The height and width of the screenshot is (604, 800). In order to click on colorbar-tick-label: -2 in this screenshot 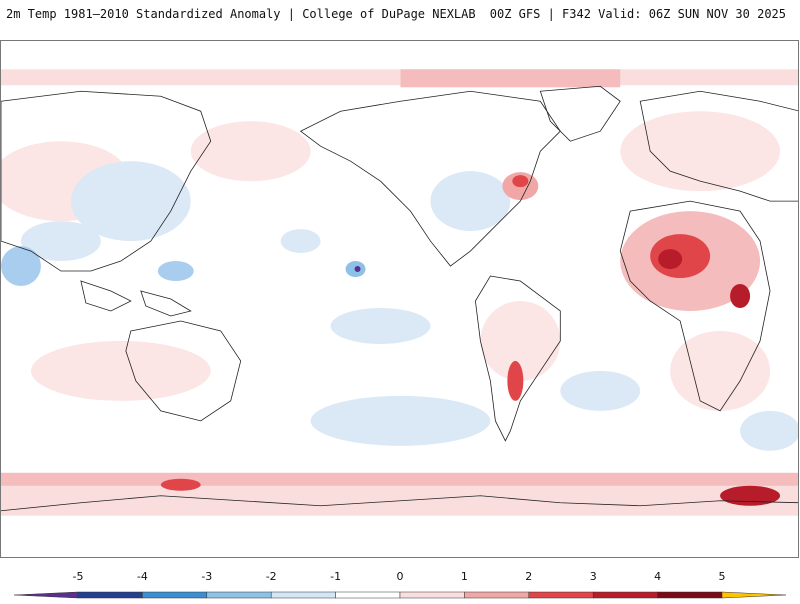, I will do `click(271, 576)`.